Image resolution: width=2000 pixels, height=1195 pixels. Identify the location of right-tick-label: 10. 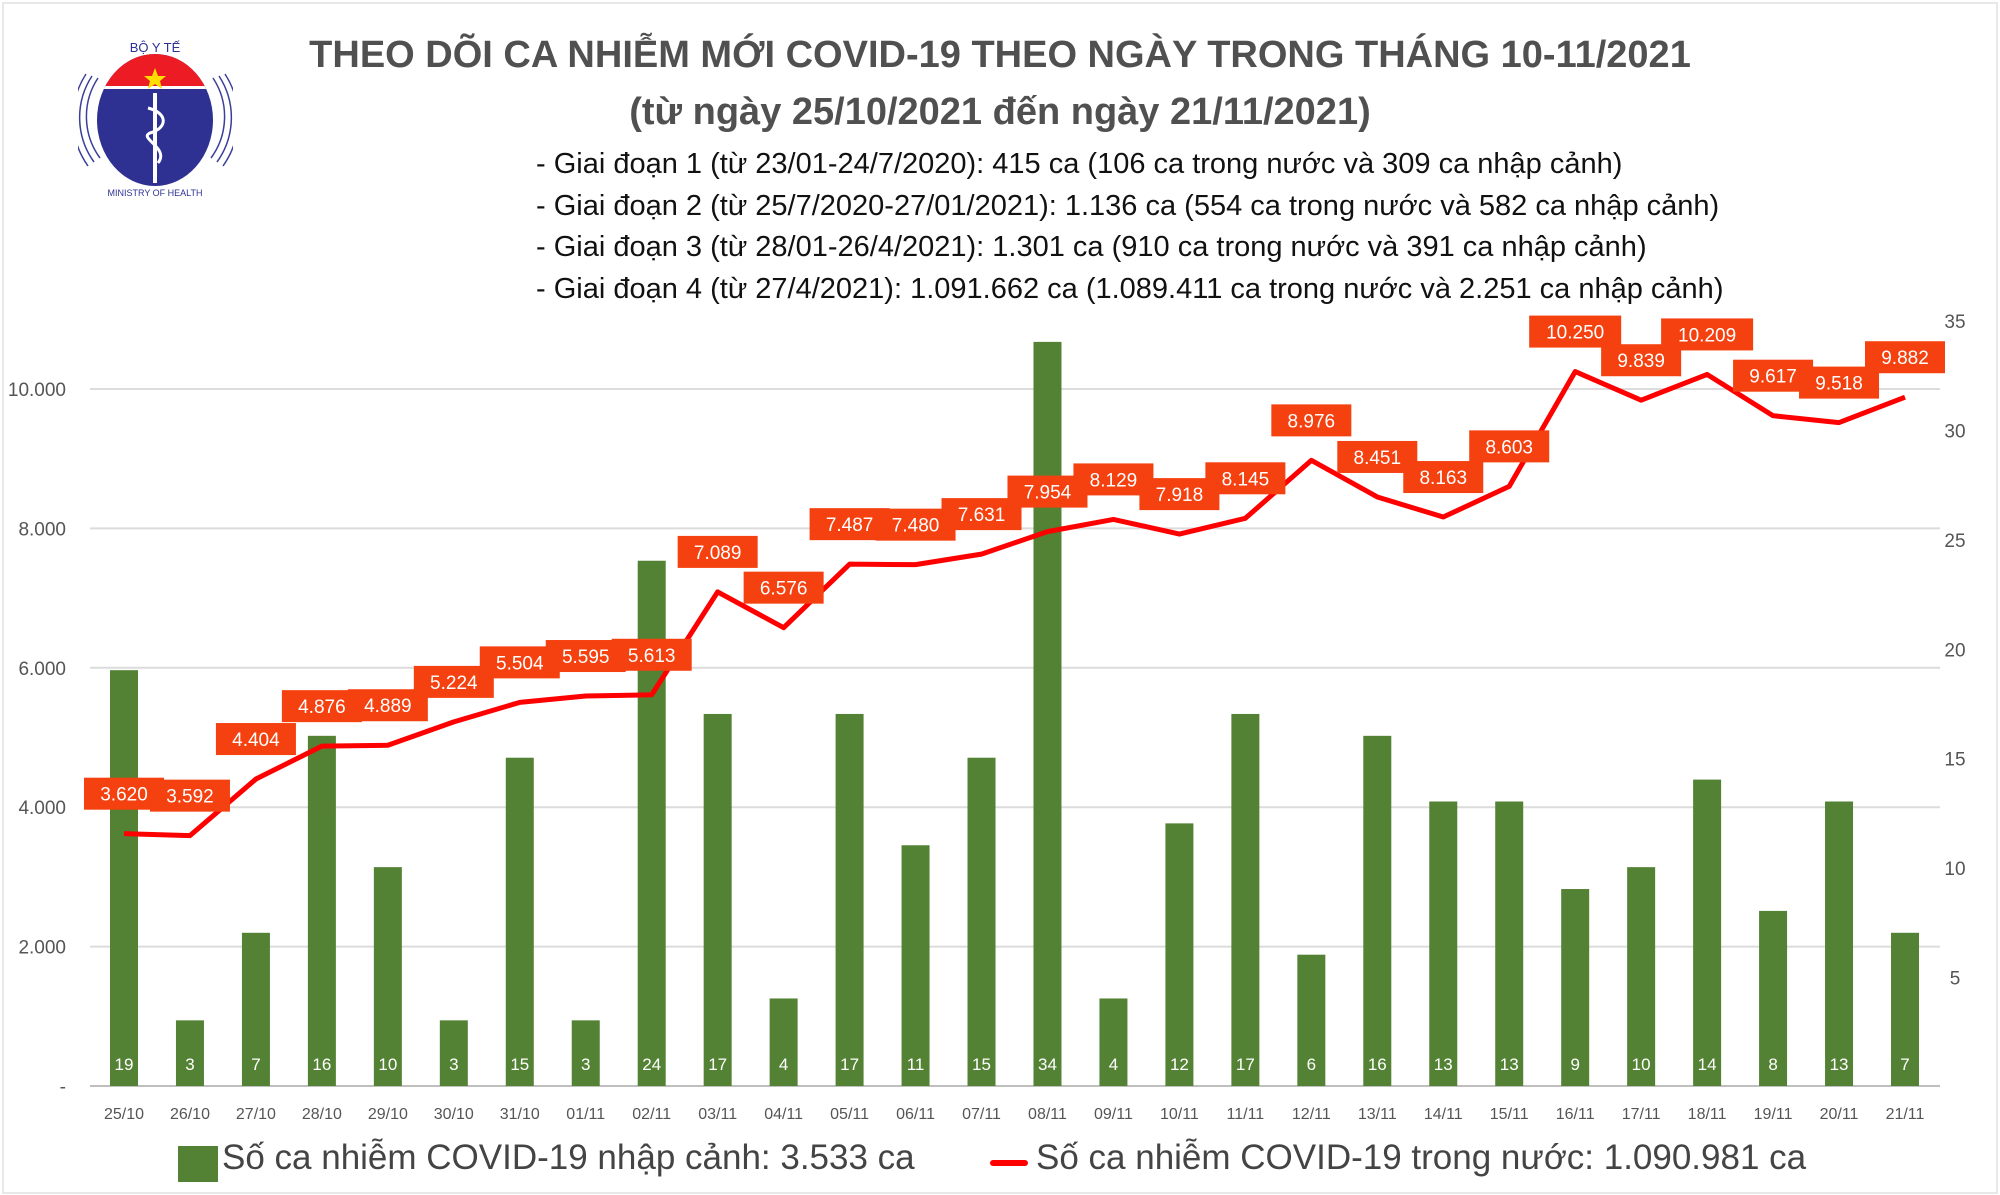
(1954, 869).